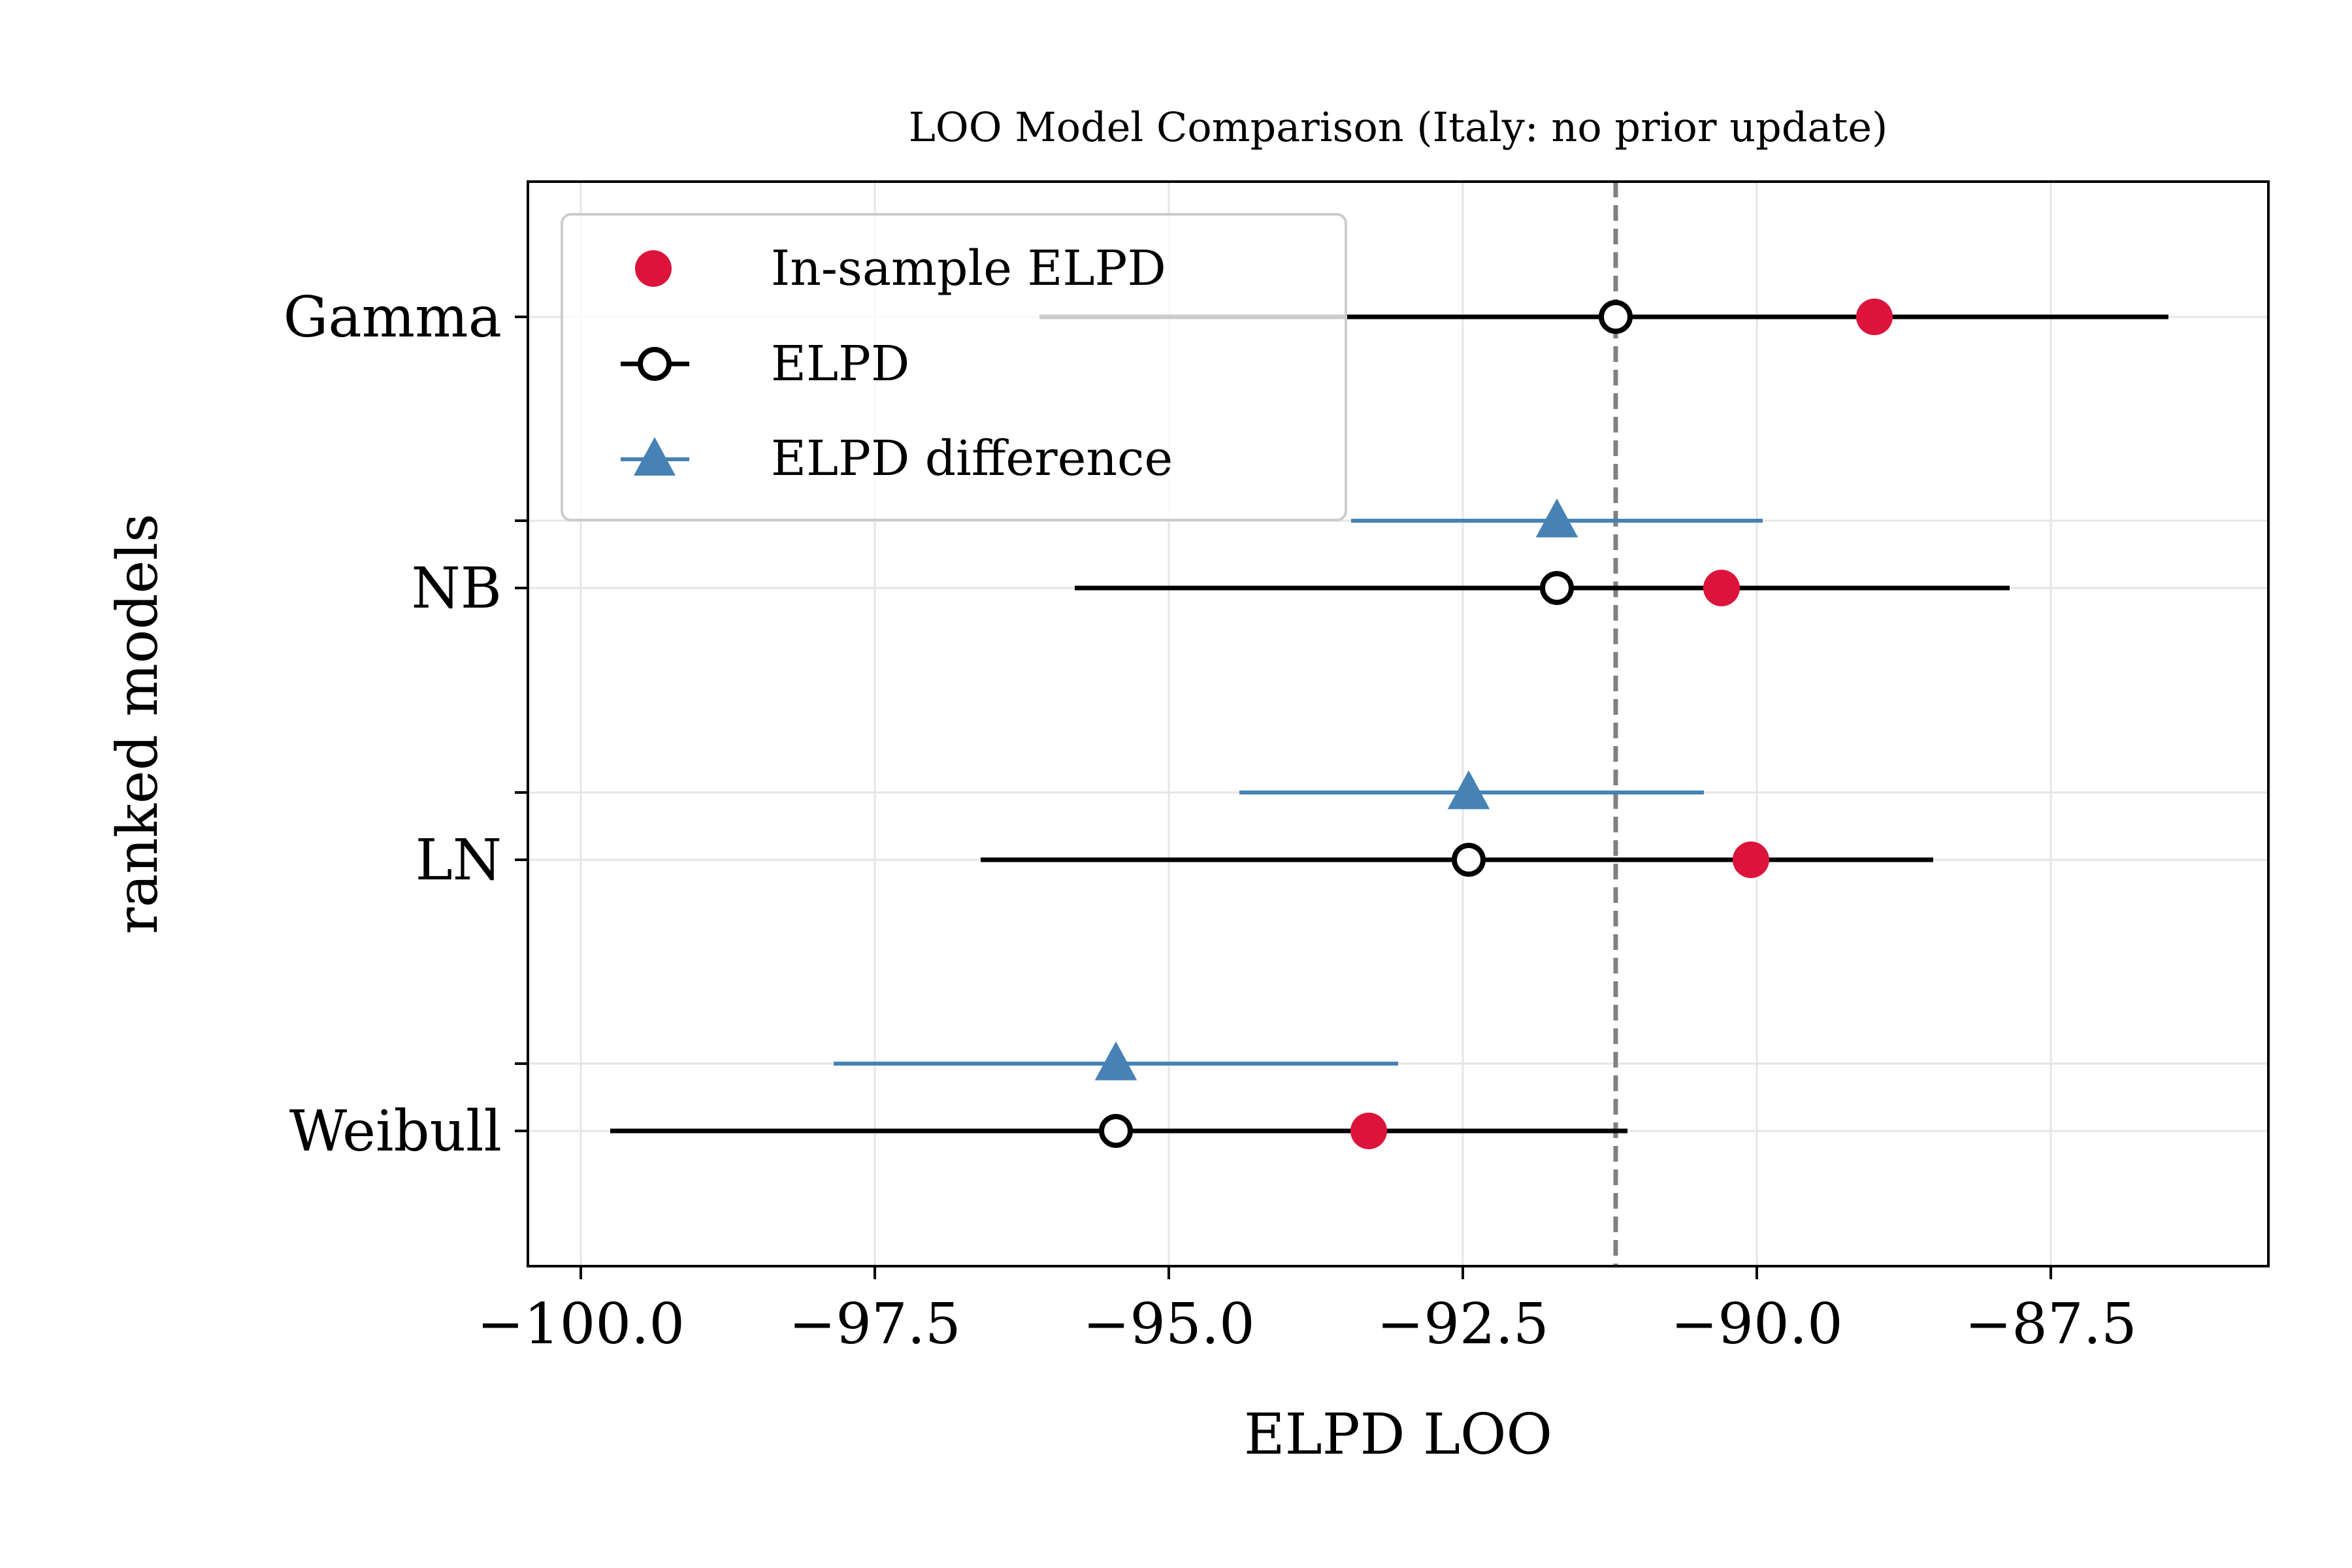 This screenshot has width=2352, height=1568. I want to click on elpd-point-nb, so click(1557, 588).